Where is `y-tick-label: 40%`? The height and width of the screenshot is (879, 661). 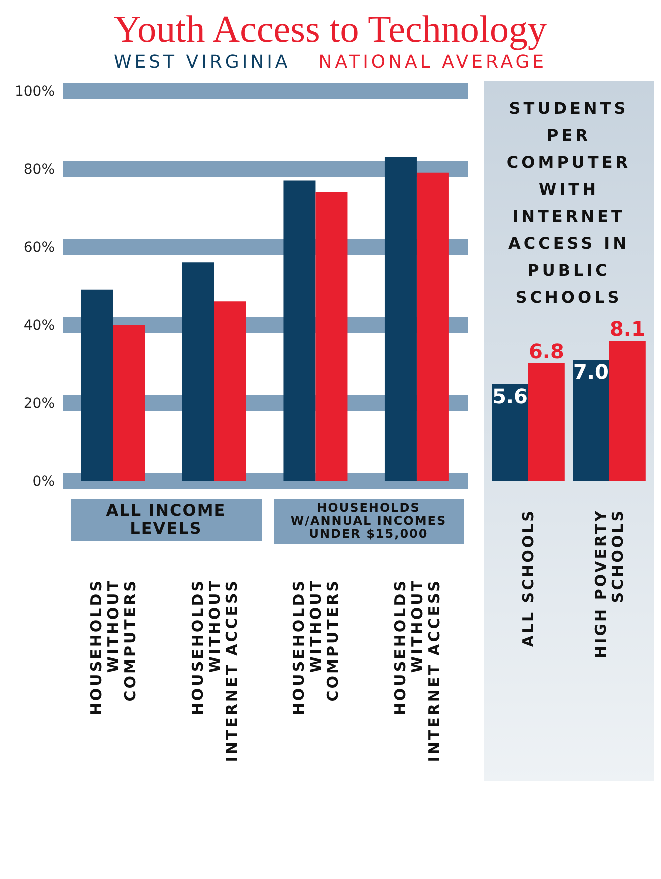
y-tick-label: 40% is located at coordinates (39, 326).